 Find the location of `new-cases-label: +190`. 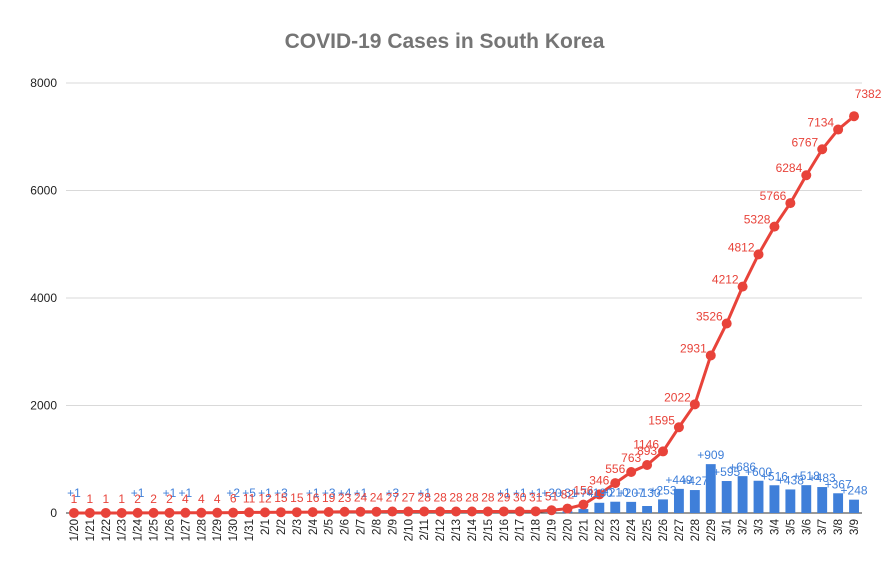

new-cases-label: +190 is located at coordinates (599, 493).